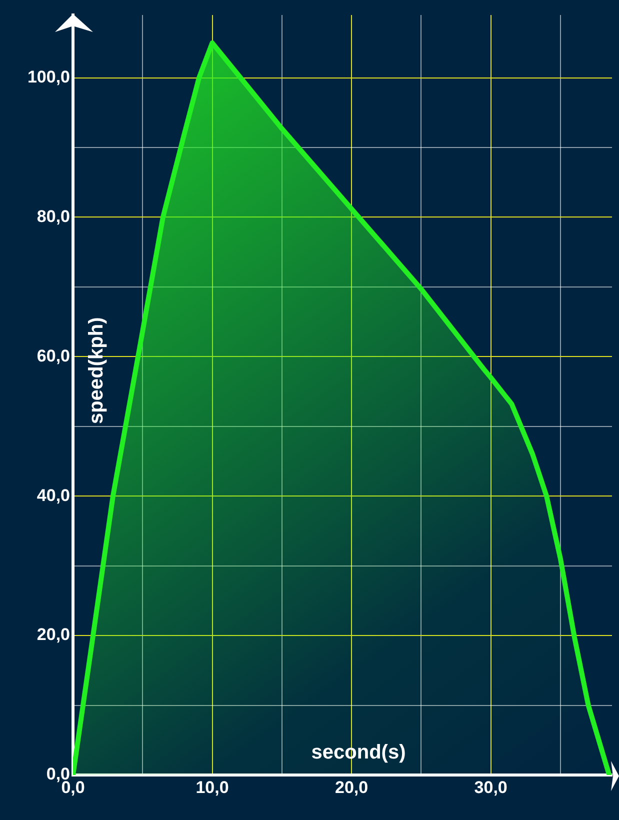 This screenshot has height=820, width=619. Describe the element at coordinates (48, 76) in the screenshot. I see `y-tick-label: 100,0` at that location.